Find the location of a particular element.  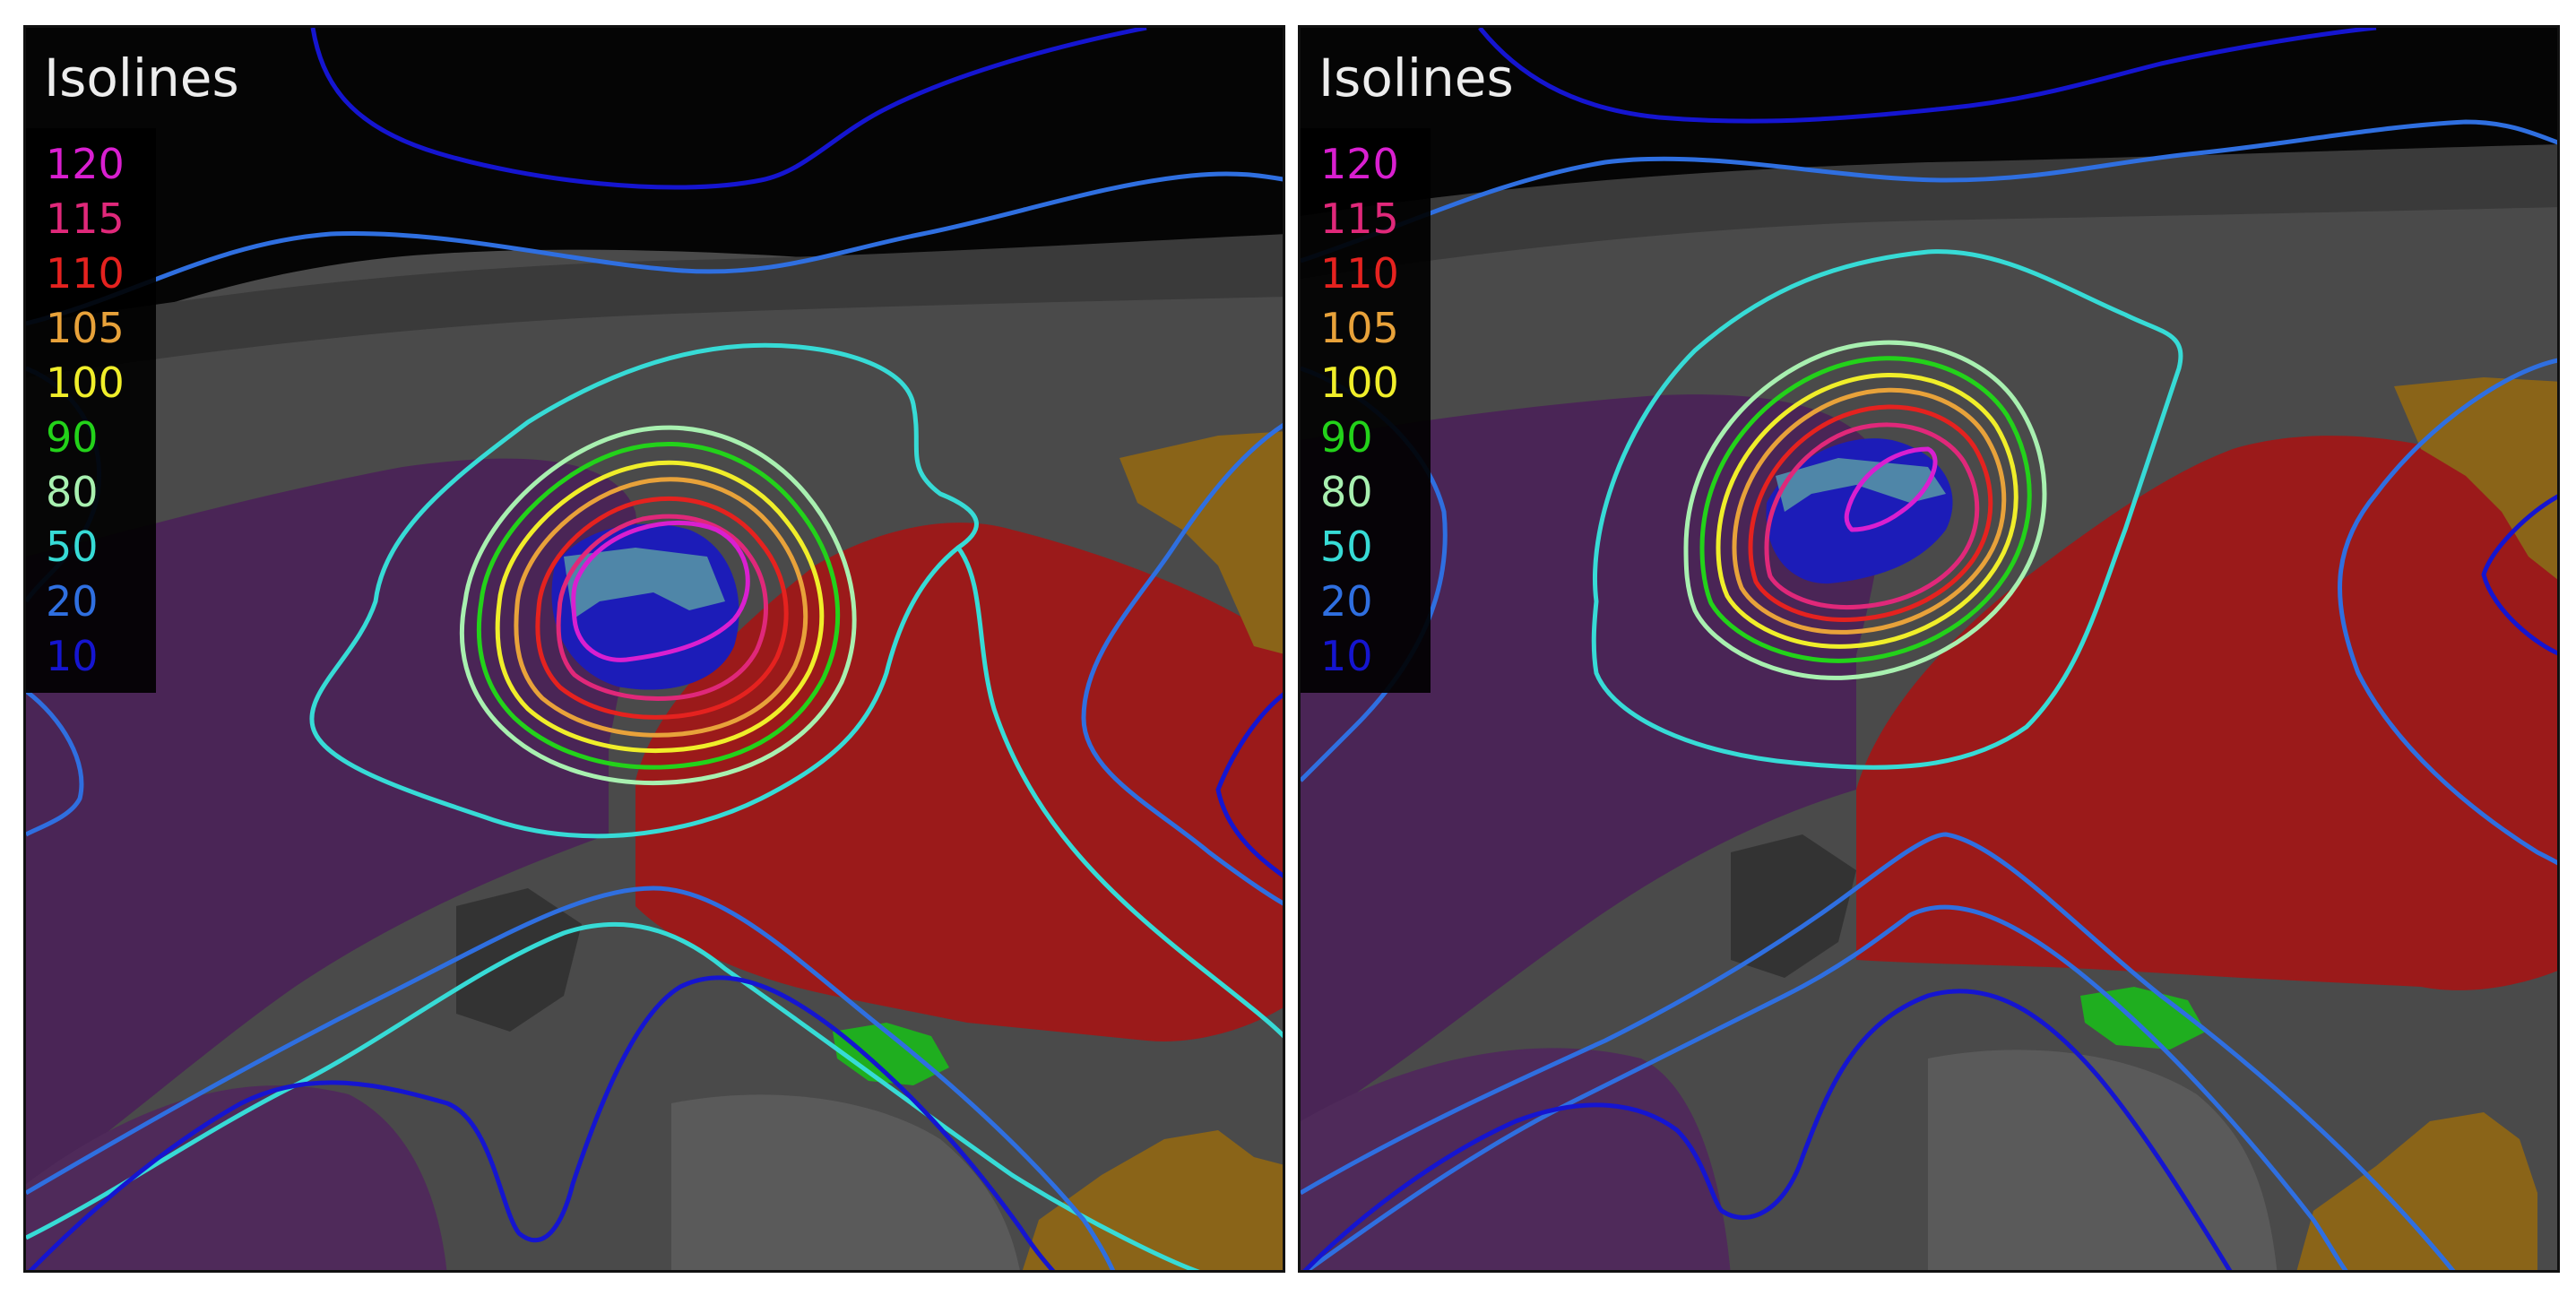

orange-organ-upper is located at coordinates (1201, 542).